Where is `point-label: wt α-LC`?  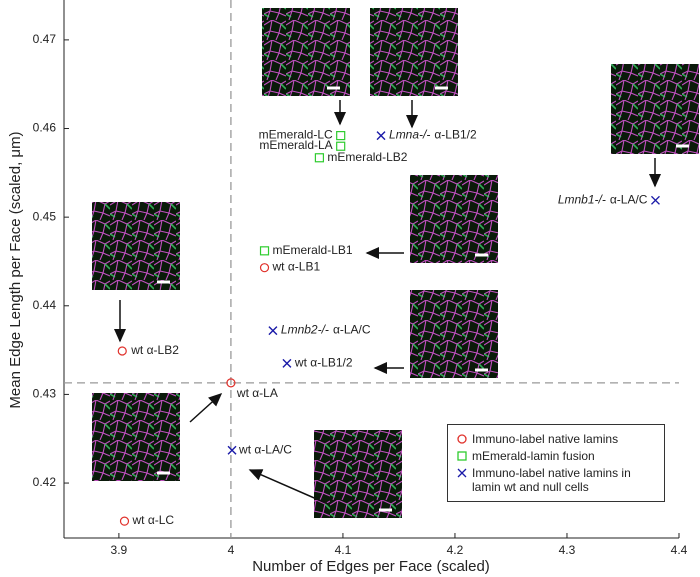 point-label: wt α-LC is located at coordinates (152, 520).